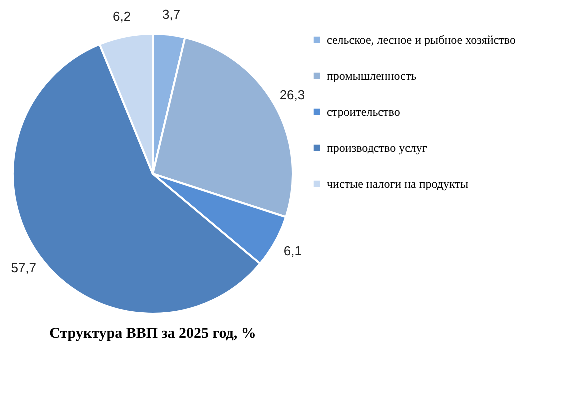  I want to click on legend-label: строительство, so click(363, 112).